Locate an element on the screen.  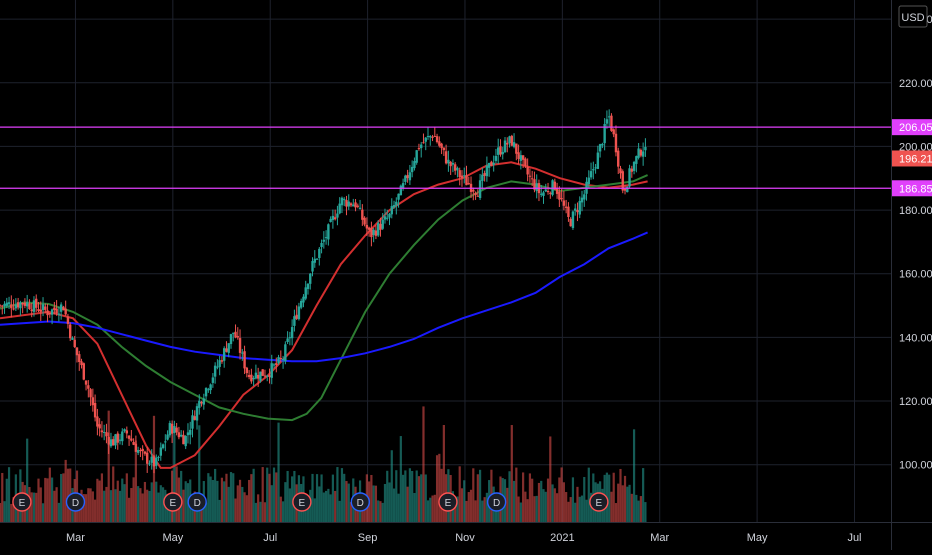
currency-badge: USD is located at coordinates (913, 16).